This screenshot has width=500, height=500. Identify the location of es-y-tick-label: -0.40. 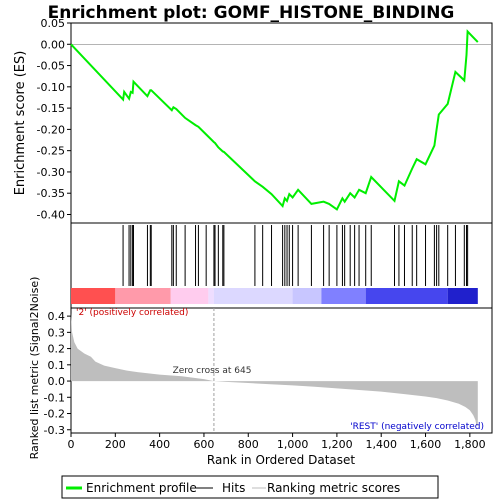
(51, 214).